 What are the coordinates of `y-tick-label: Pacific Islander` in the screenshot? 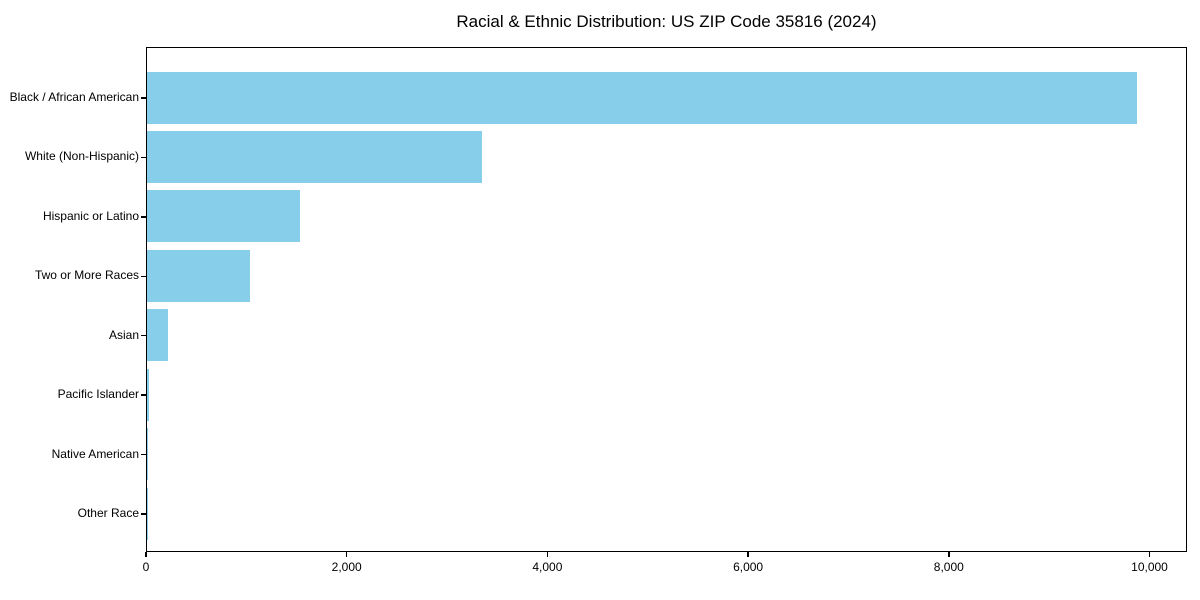 It's located at (98, 394).